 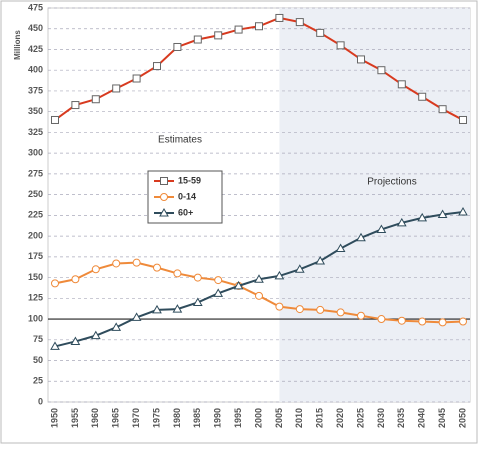 What do you see at coordinates (136, 418) in the screenshot?
I see `x-tick-label: 1970` at bounding box center [136, 418].